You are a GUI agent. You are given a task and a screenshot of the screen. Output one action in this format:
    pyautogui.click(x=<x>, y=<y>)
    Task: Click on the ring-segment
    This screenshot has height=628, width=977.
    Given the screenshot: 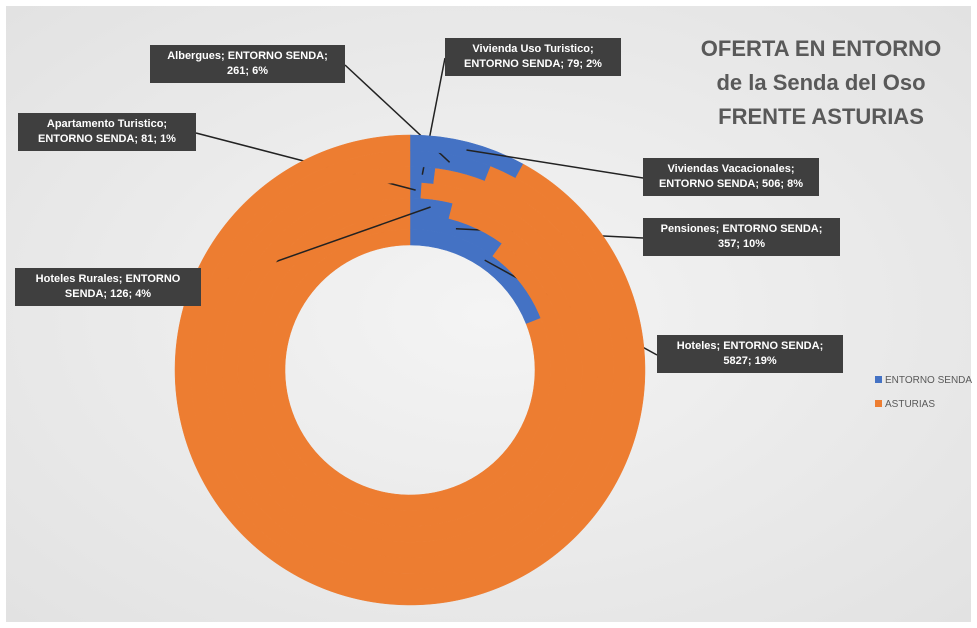 What is the action you would take?
    pyautogui.click(x=416, y=190)
    